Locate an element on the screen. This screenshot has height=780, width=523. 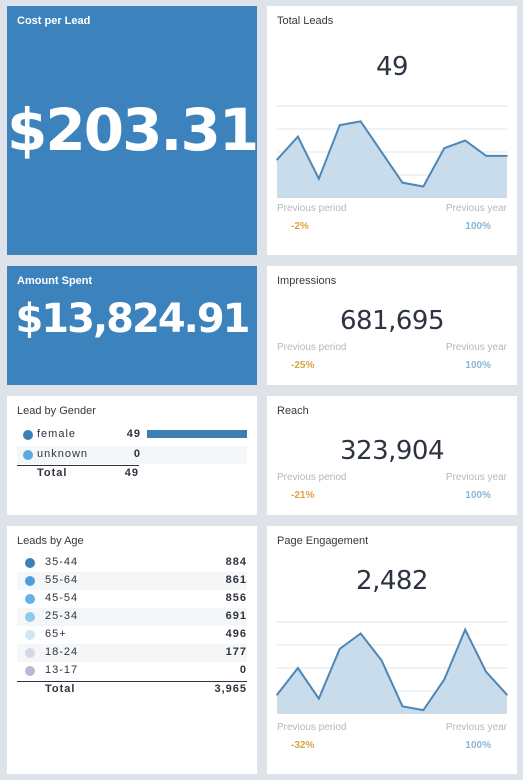
age-label: 25-34 is located at coordinates (62, 616).